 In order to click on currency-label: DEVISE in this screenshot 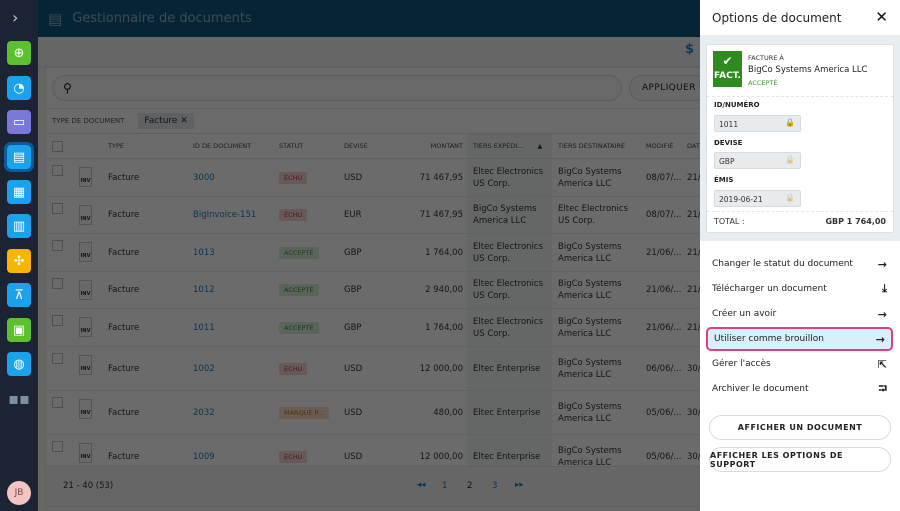, I will do `click(728, 143)`.